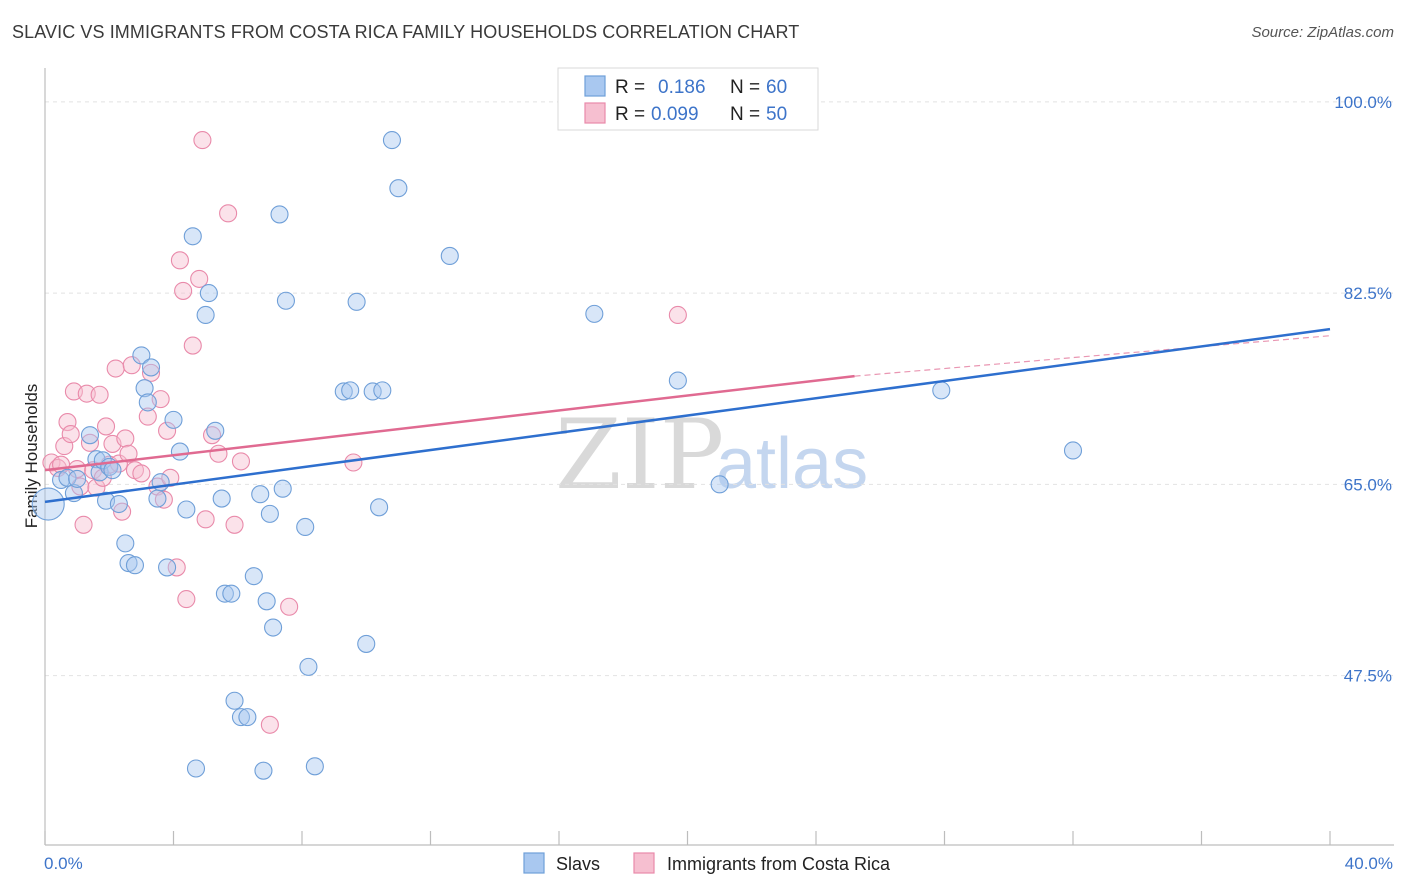  I want to click on stats-legend: R = 0.186 N = 60 R = 0.099 N = 50, so click(688, 99).